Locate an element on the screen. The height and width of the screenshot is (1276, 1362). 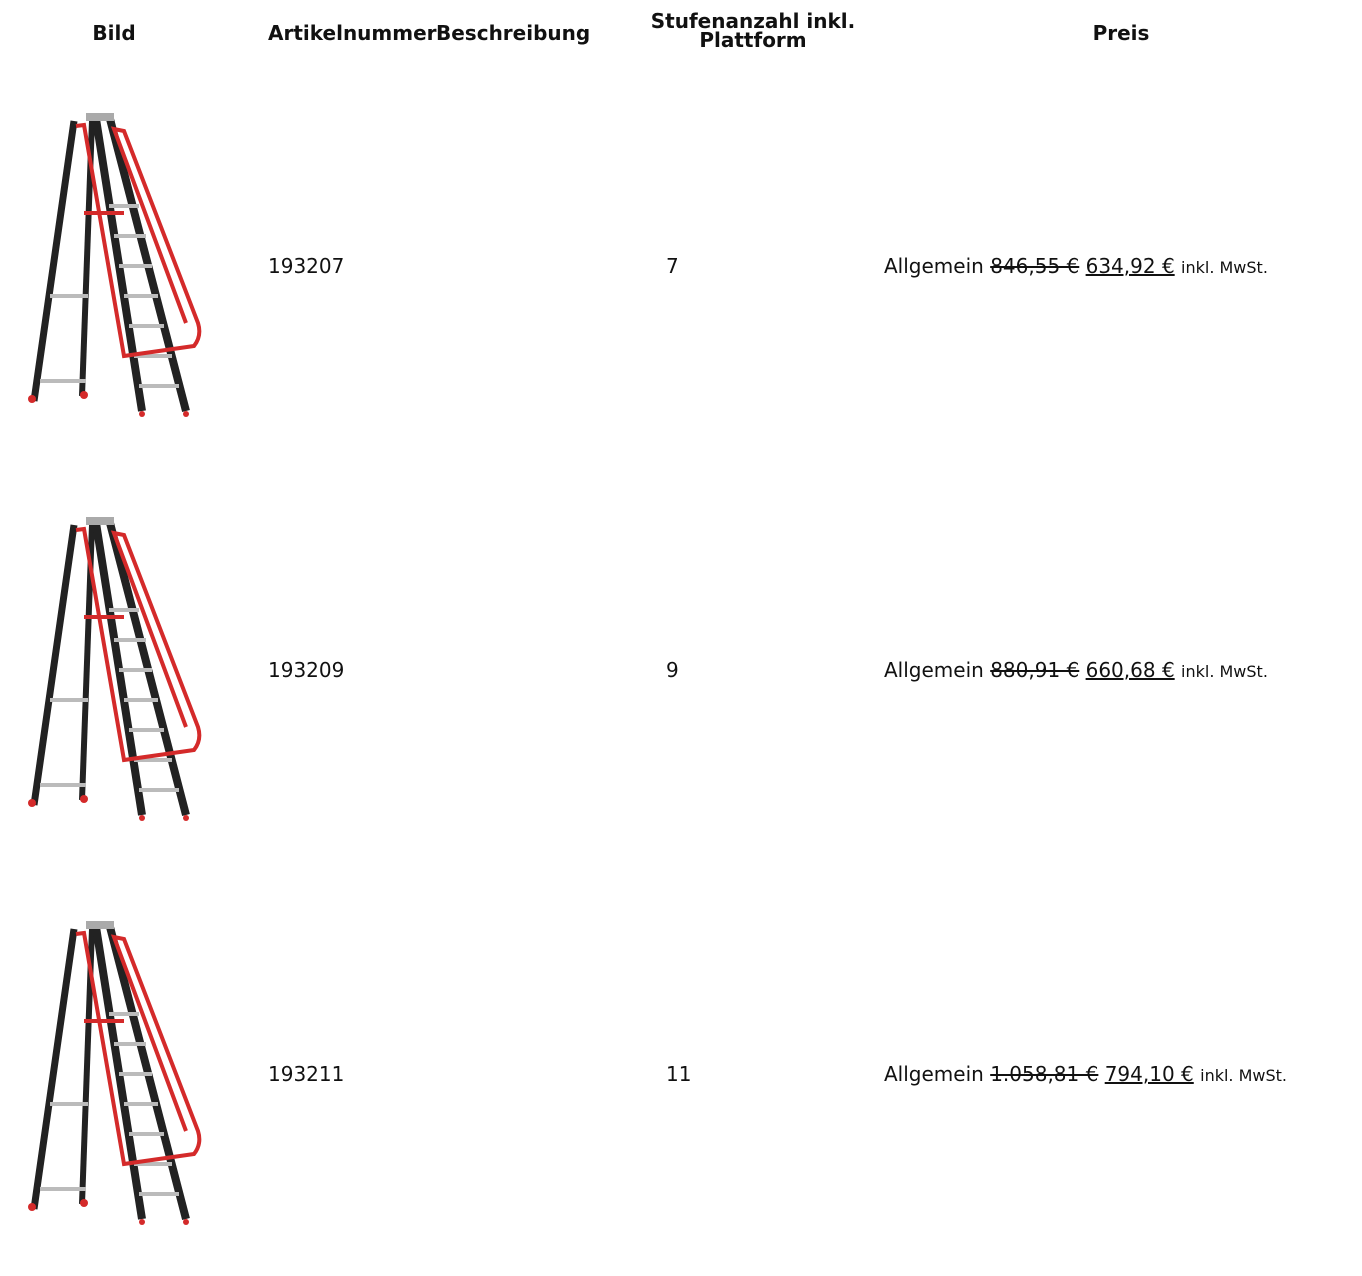
old-price: 1.058,81 € is located at coordinates (1044, 1074).